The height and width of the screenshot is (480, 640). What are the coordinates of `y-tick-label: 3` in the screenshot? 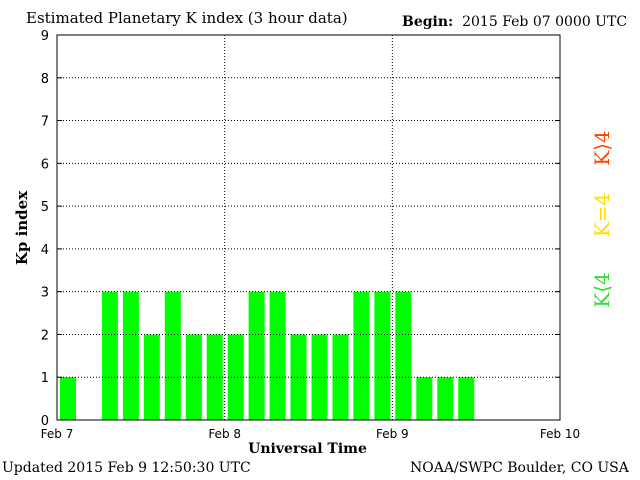 It's located at (45, 293).